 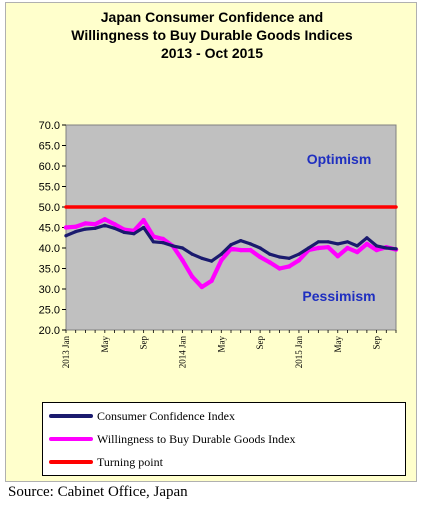 I want to click on legend-item-turning-point: Turning point, so click(x=106, y=462).